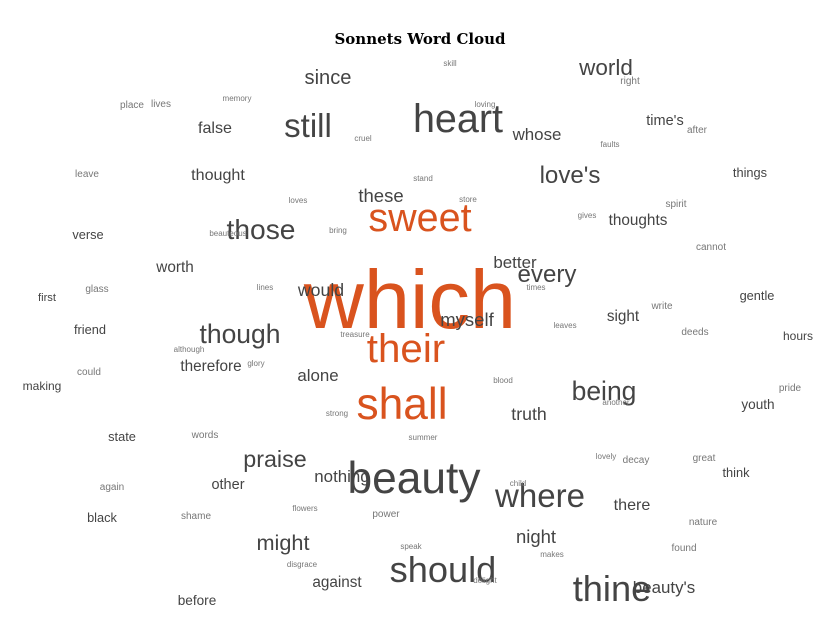 The height and width of the screenshot is (630, 840). Describe the element at coordinates (423, 437) in the screenshot. I see `word-summer: summer` at that location.